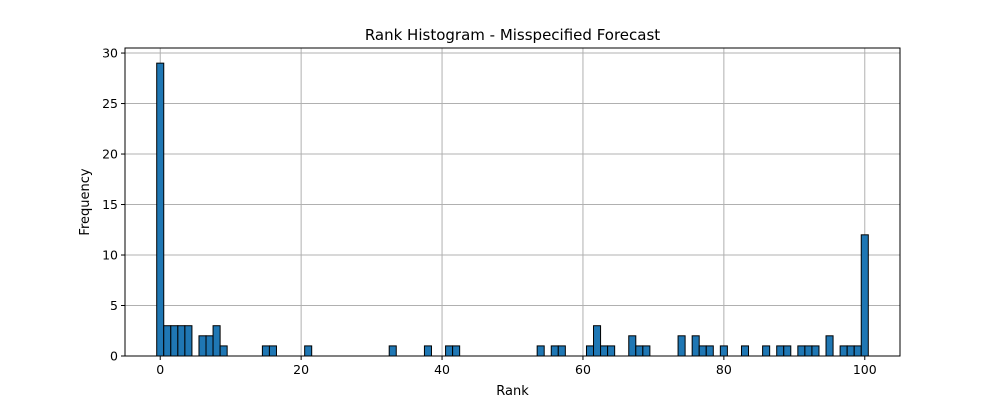 The width and height of the screenshot is (1000, 400). Describe the element at coordinates (442, 369) in the screenshot. I see `x-tick-label: 40` at that location.